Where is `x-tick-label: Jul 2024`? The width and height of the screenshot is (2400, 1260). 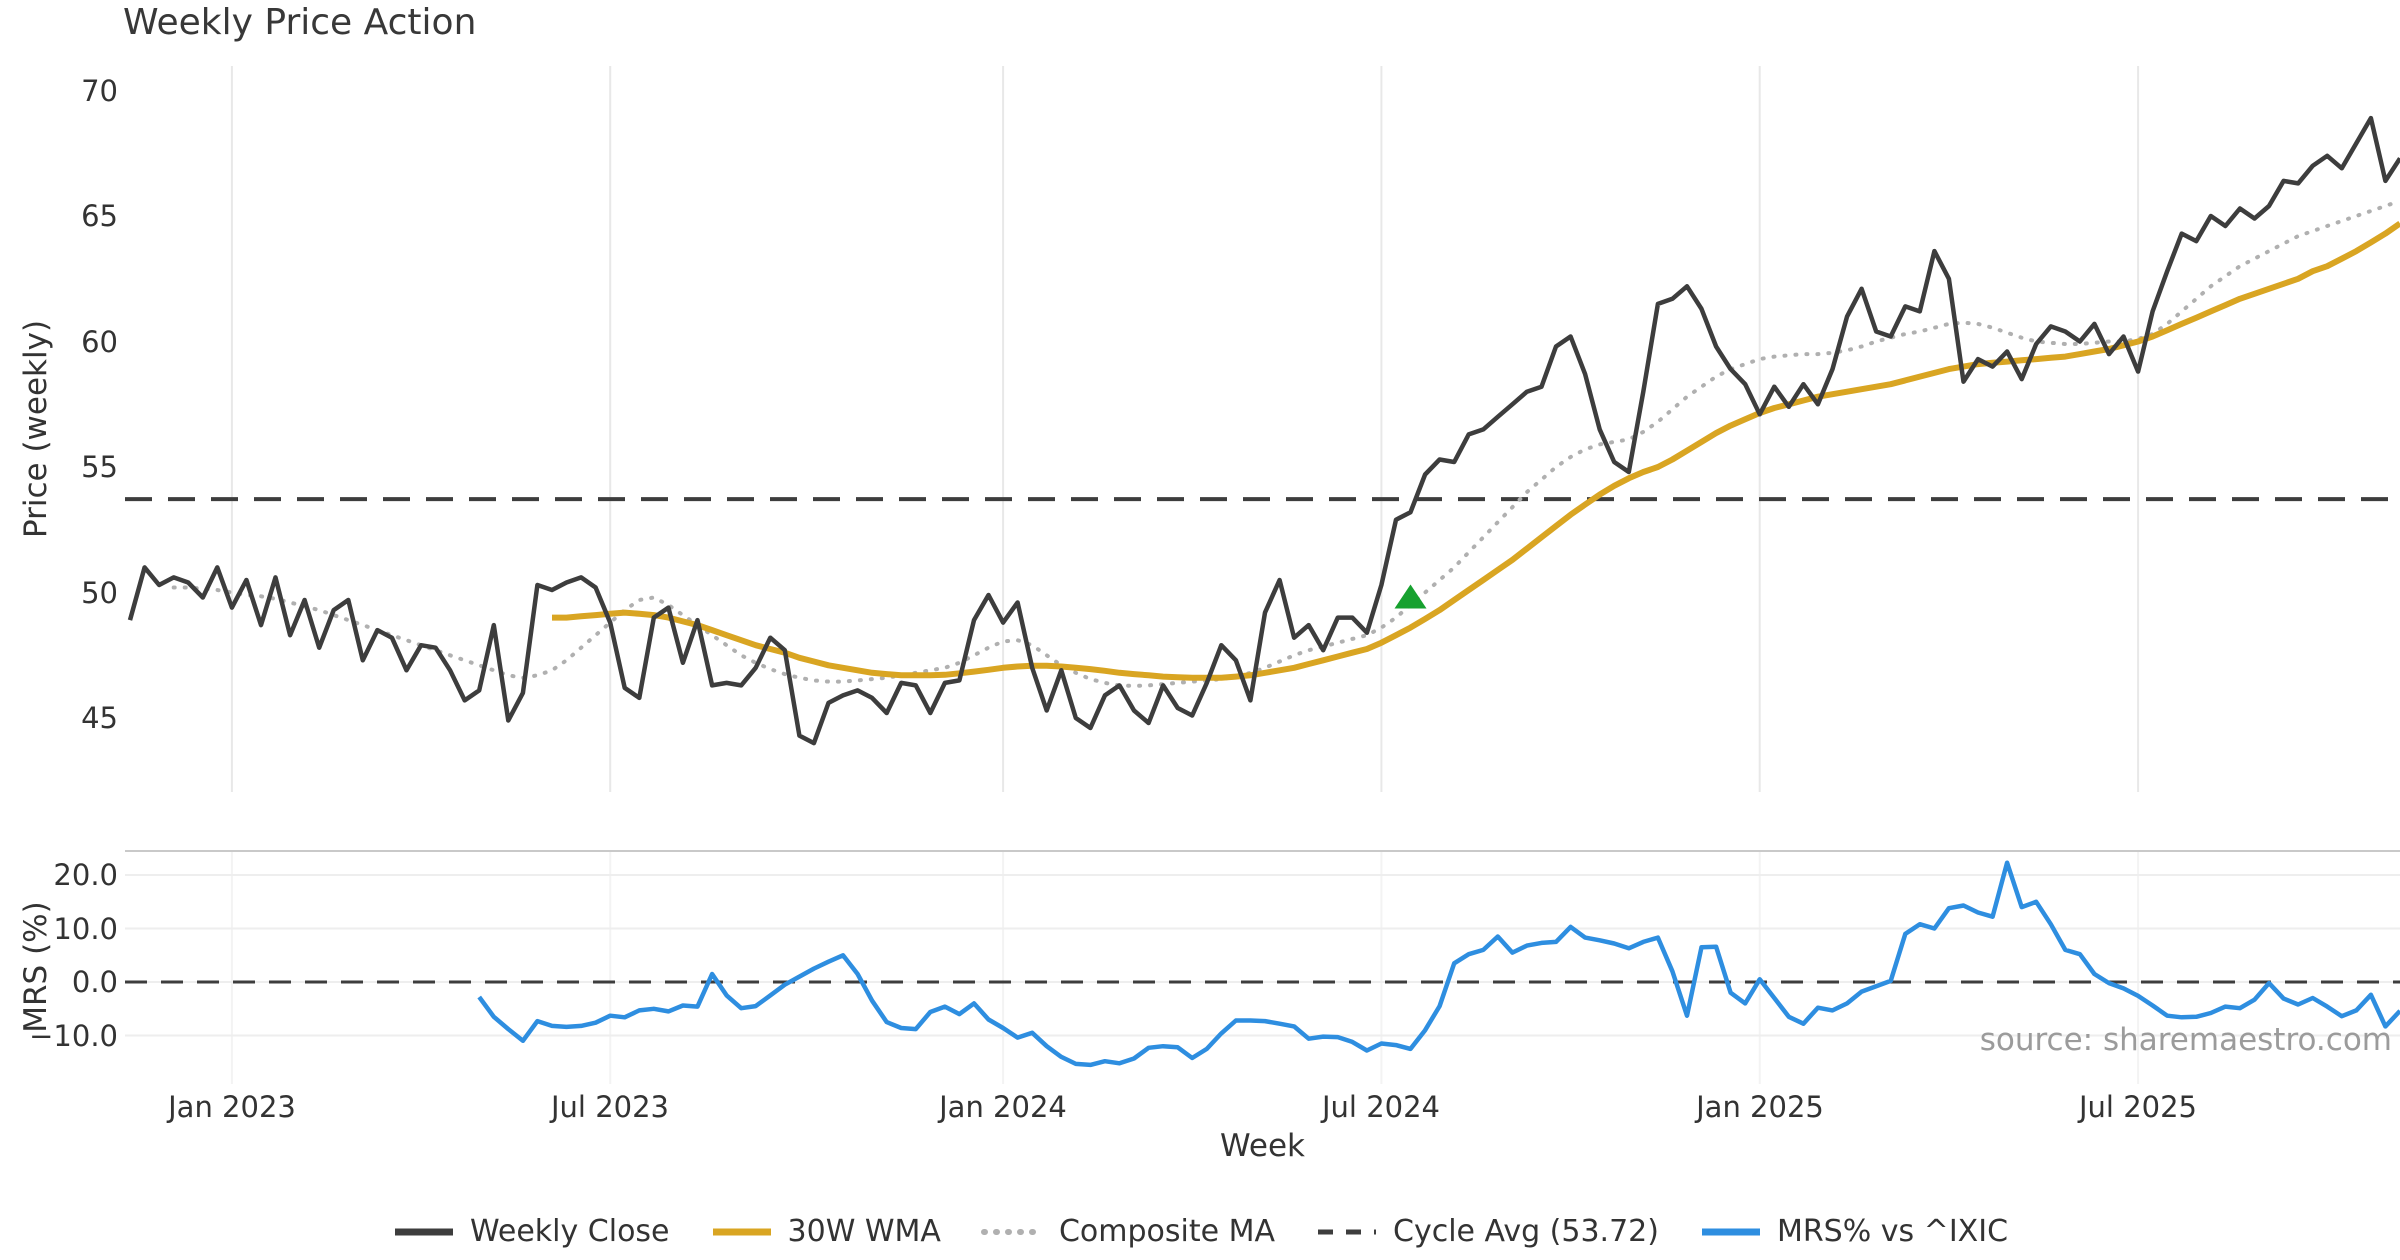 x-tick-label: Jul 2024 is located at coordinates (1380, 1107).